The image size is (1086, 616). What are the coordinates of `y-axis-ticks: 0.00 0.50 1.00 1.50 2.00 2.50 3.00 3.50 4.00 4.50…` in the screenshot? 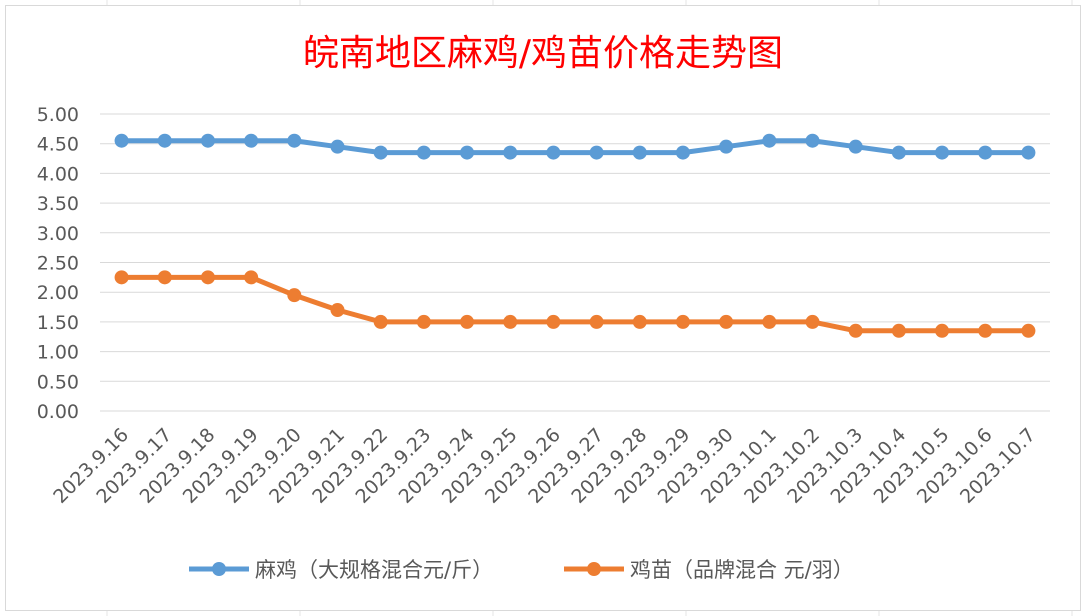 It's located at (58, 263).